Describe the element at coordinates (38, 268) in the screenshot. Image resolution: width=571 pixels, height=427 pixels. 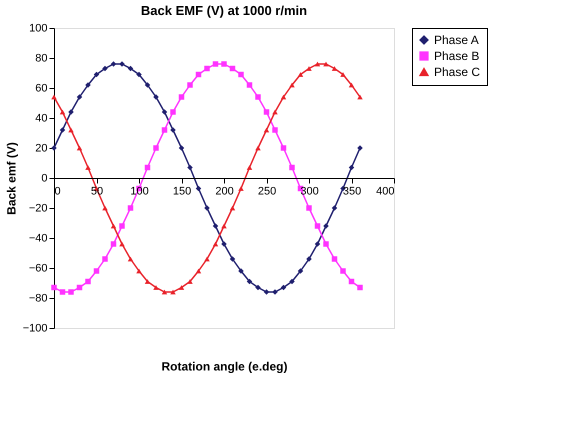
I see `y-tick-label: −60` at that location.